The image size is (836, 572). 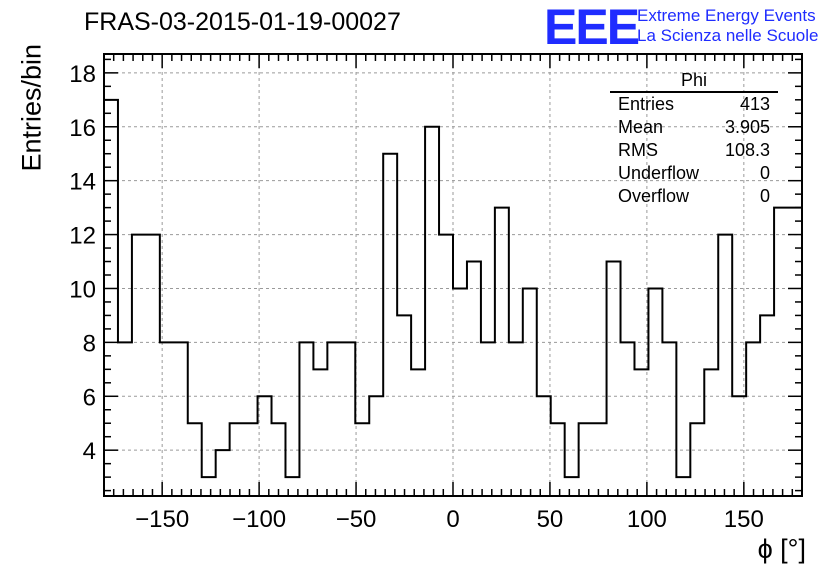 What do you see at coordinates (638, 150) in the screenshot?
I see `stats-label: RMS` at bounding box center [638, 150].